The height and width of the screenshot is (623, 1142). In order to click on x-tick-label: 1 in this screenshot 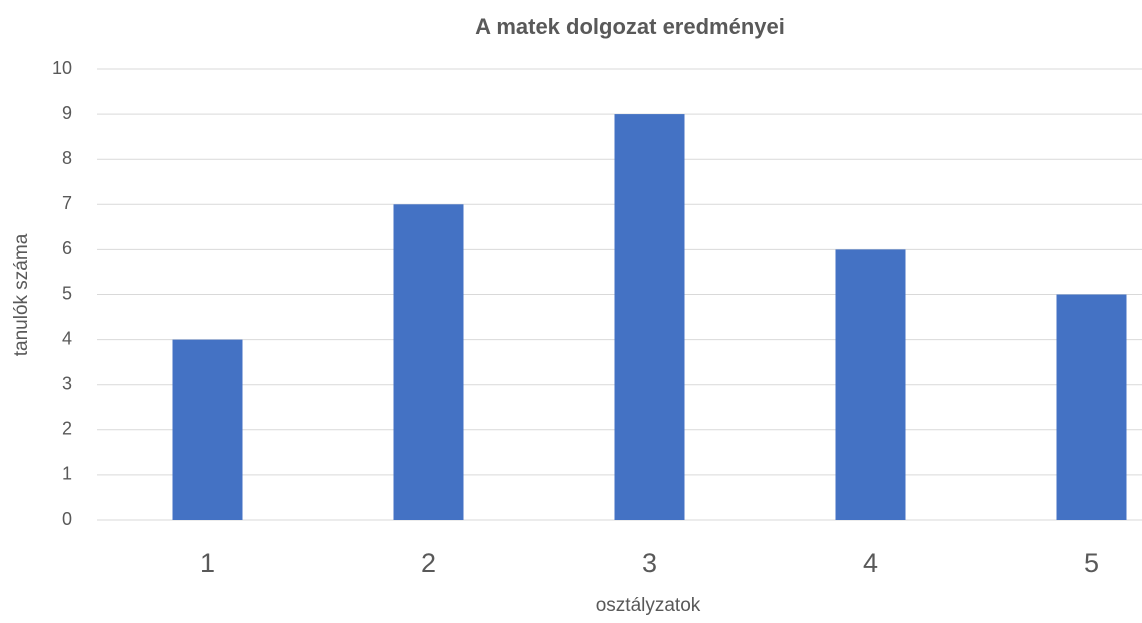, I will do `click(207, 563)`.